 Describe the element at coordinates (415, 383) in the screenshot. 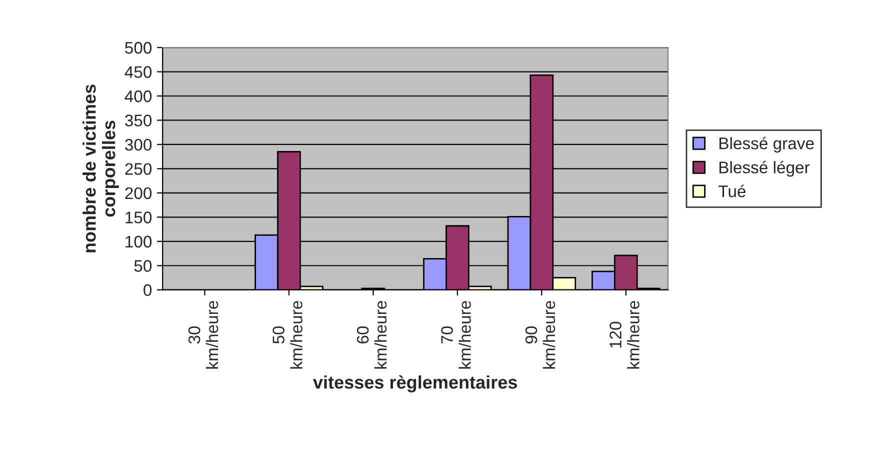

I see `x-axis-title: vitesses règlementaires` at that location.